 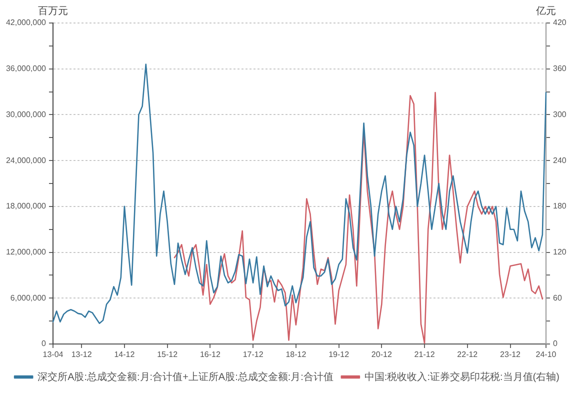 I want to click on y2-tick-label: 300, so click(x=560, y=114).